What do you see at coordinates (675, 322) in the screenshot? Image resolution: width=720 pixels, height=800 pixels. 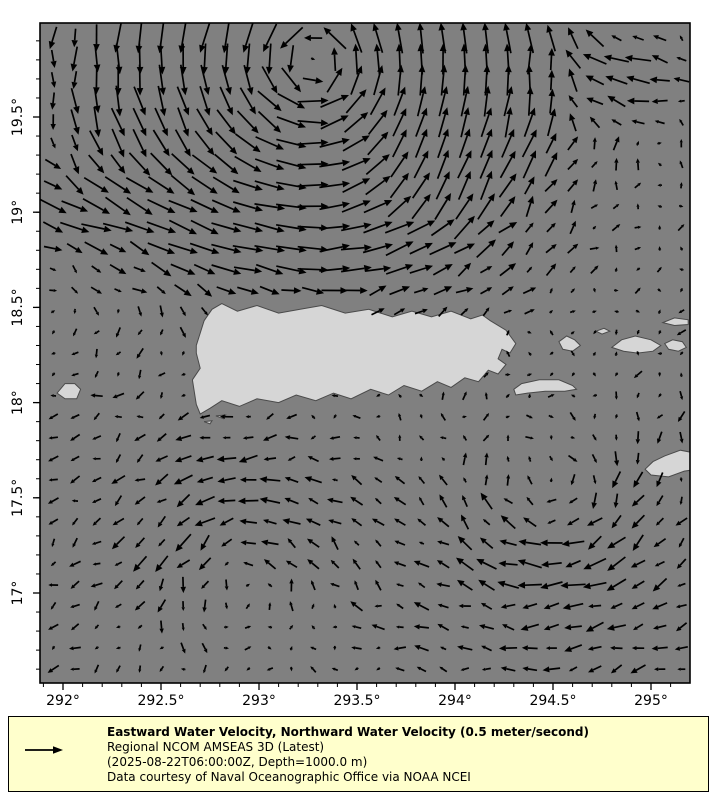 I see `island-tortola` at bounding box center [675, 322].